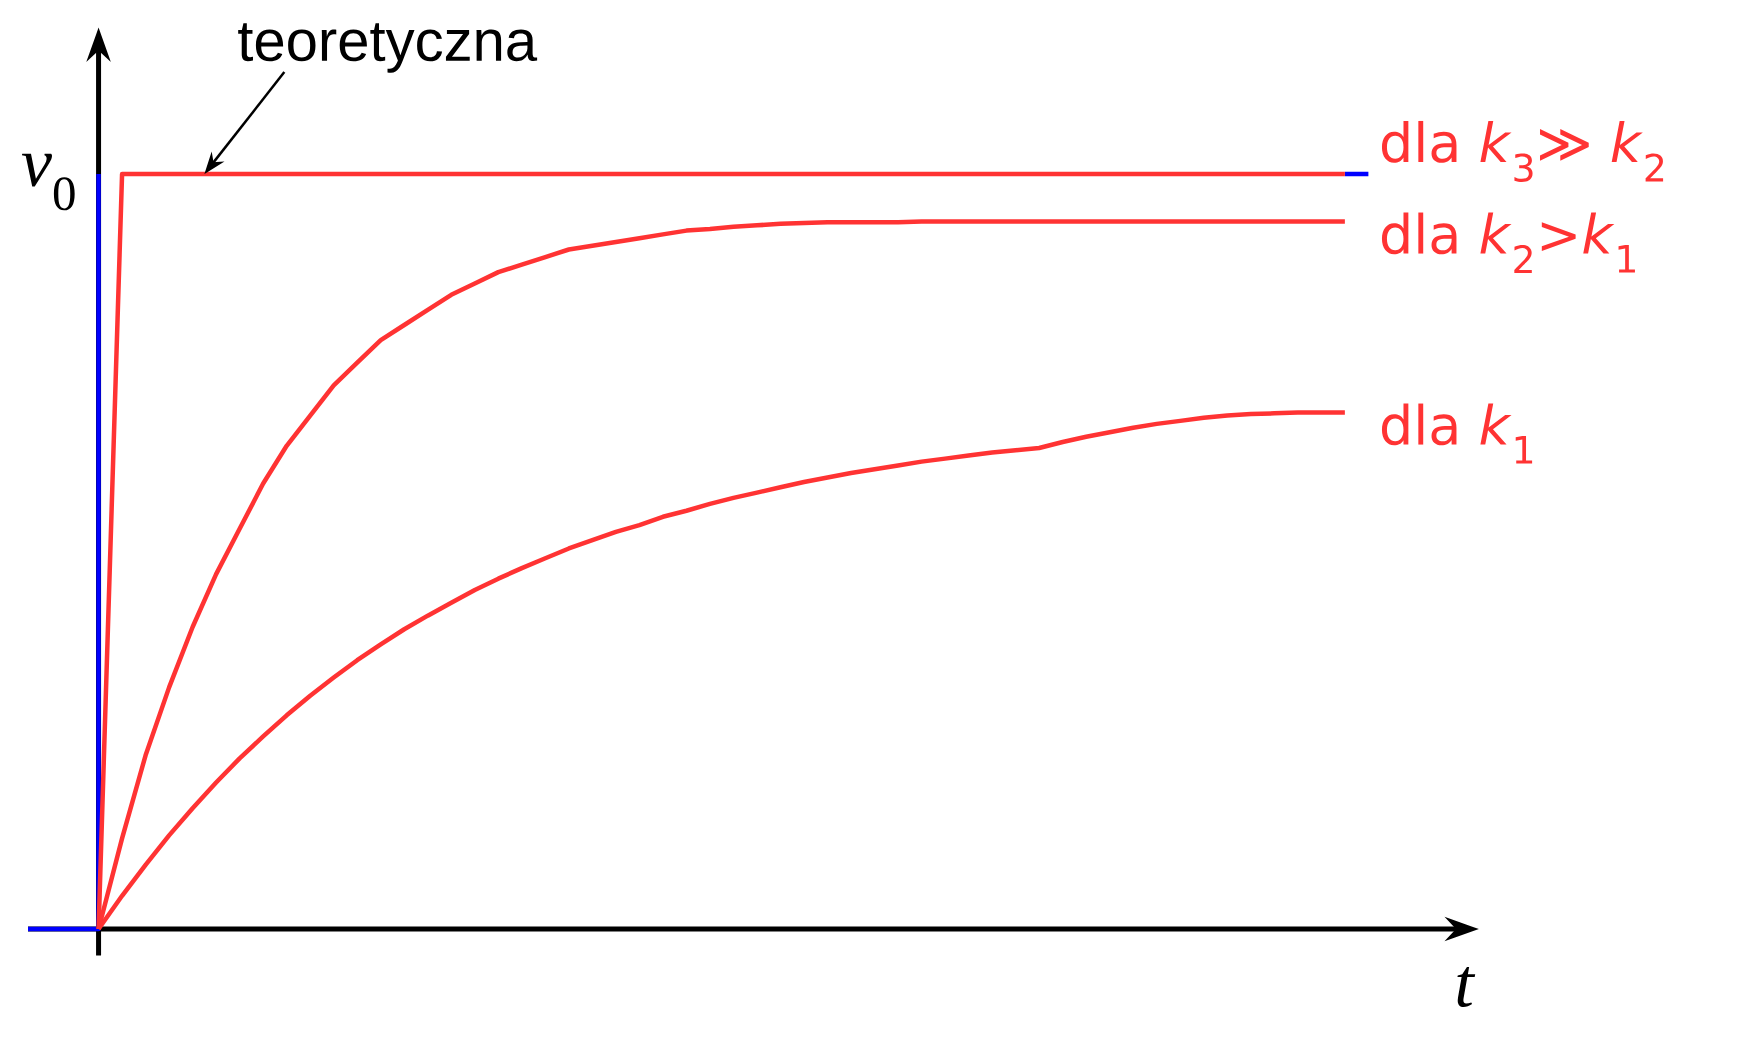 This screenshot has height=1038, width=1739. I want to click on x-axis-title: t, so click(1466, 987).